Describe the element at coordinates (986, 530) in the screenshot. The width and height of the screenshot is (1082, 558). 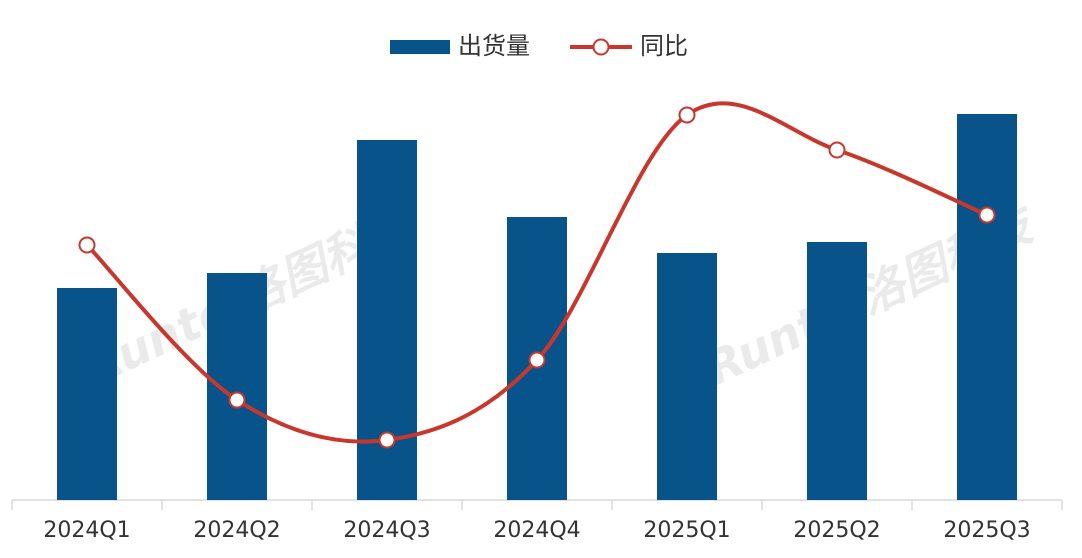
I see `x-tick-label: 2025Q3` at that location.